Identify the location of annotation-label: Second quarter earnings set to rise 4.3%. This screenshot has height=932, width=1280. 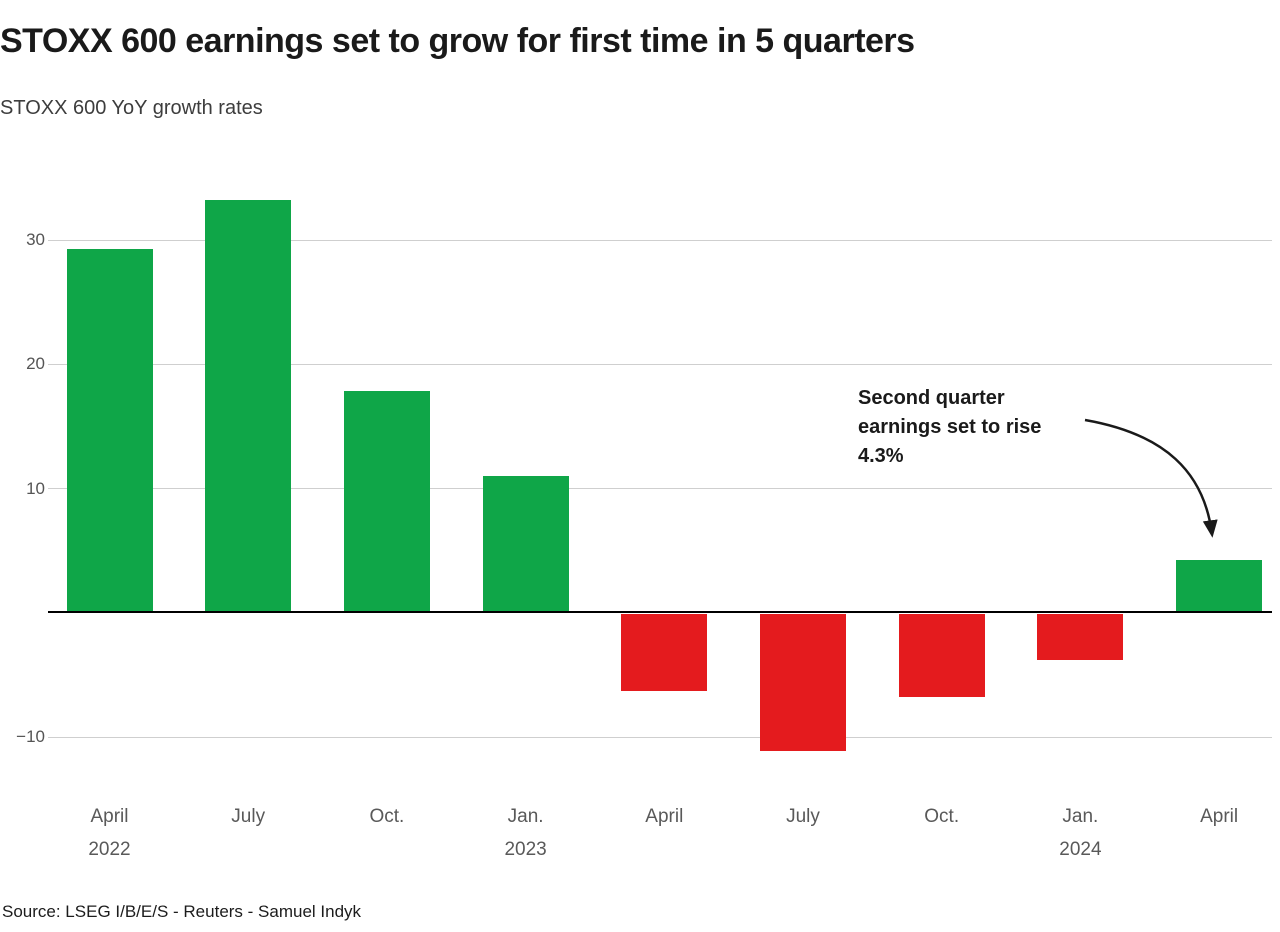
(950, 427).